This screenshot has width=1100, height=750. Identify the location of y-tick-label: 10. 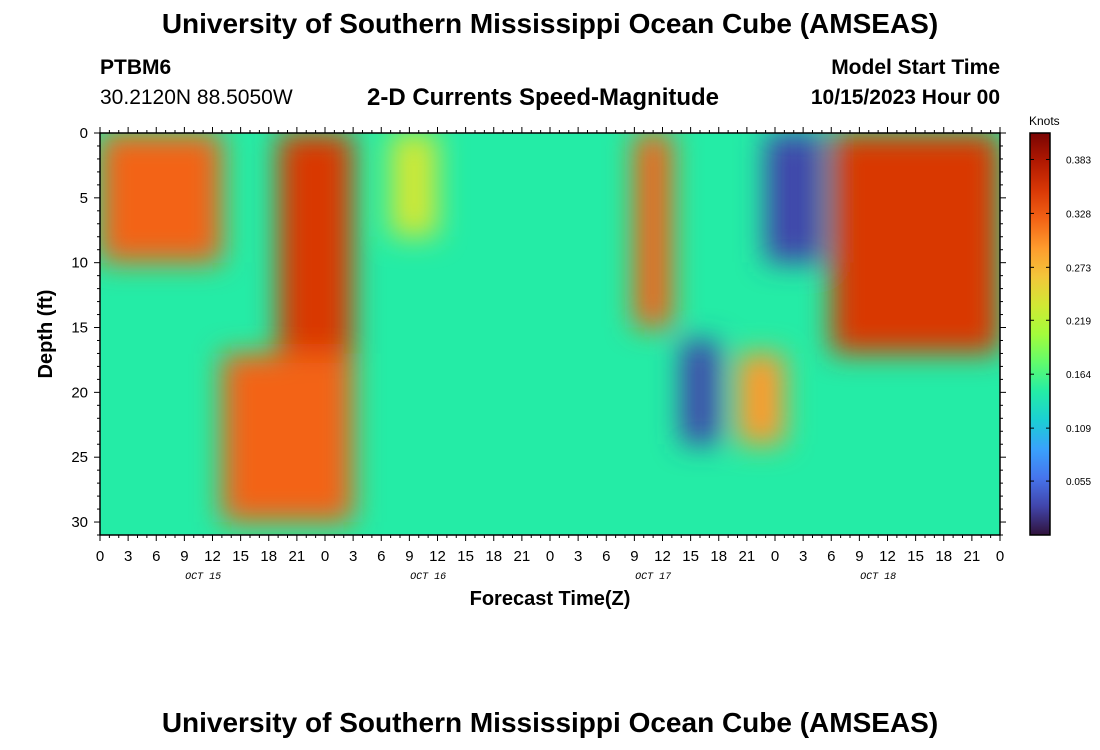
(79, 263).